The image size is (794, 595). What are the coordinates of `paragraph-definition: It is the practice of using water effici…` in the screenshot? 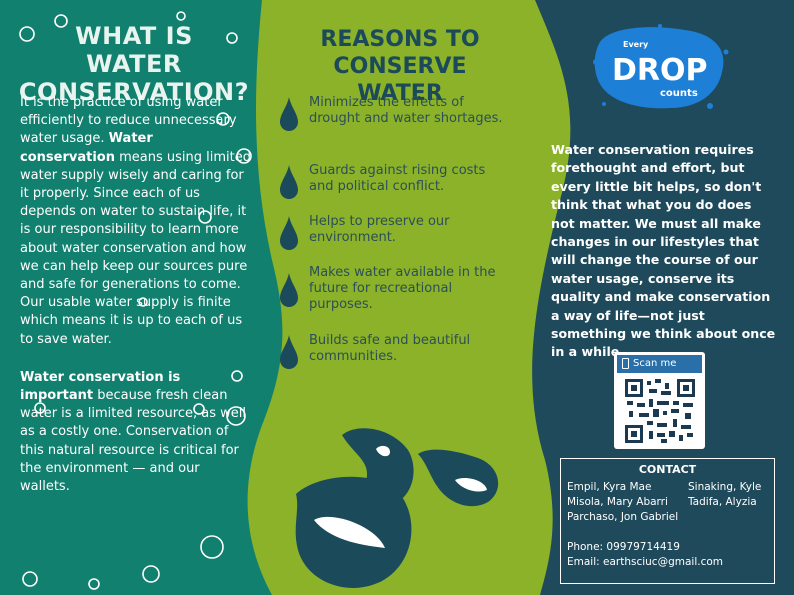 It's located at (136, 221).